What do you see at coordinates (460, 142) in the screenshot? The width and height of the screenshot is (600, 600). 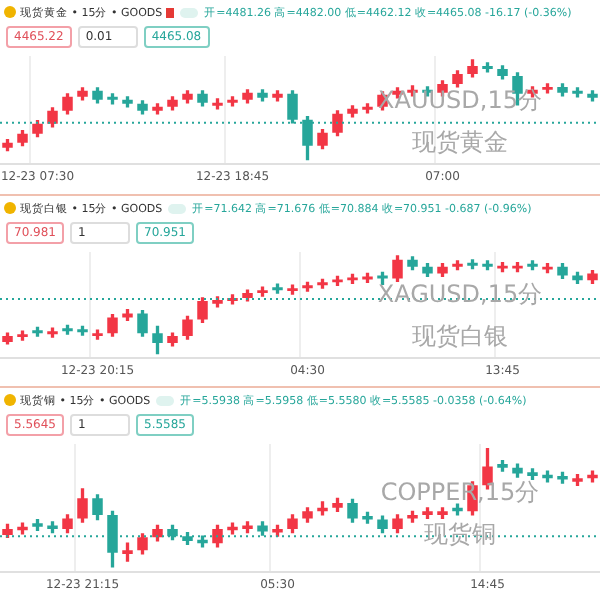 I see `annotation: 现货黄金` at bounding box center [460, 142].